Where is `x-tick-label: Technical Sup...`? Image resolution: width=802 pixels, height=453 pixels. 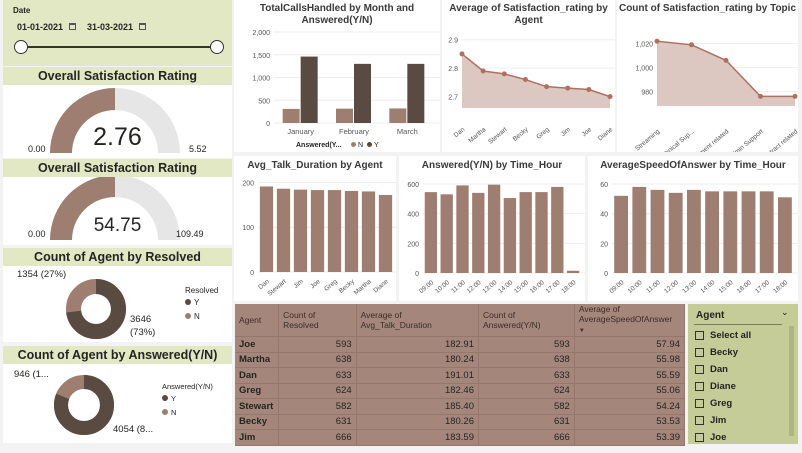
x-tick-label: Technical Sup... is located at coordinates (676, 140).